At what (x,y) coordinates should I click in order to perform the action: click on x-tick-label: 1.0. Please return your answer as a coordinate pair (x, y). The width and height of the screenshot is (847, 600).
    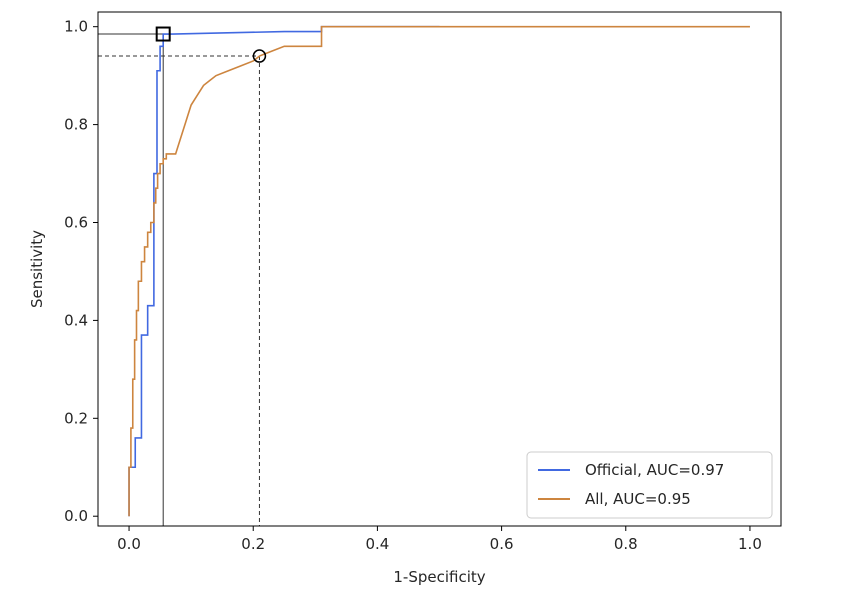
    Looking at the image, I should click on (750, 544).